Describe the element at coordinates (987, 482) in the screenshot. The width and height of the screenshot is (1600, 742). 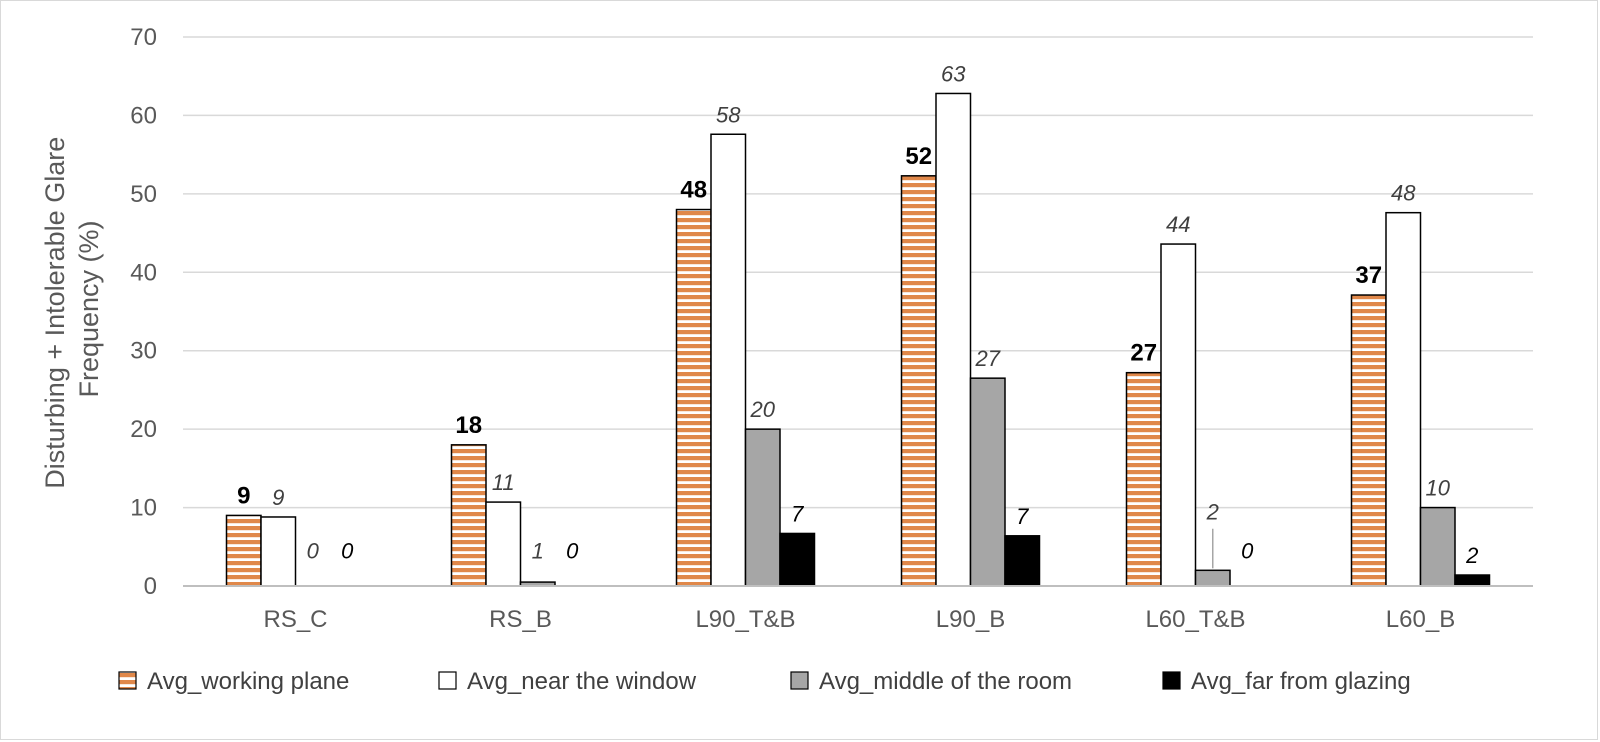
I see `bar-avg-middle-of-the-room-l90-b` at that location.